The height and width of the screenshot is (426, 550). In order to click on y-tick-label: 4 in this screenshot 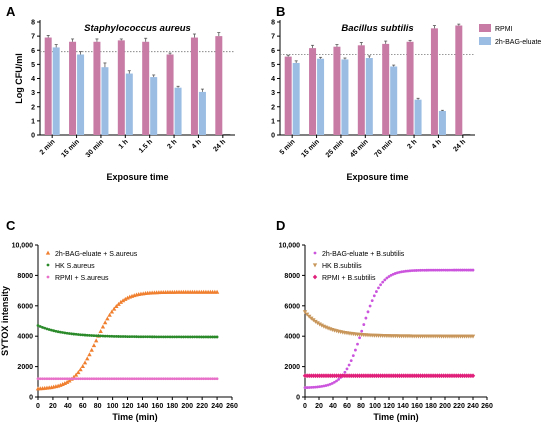, I will do `click(273, 79)`.